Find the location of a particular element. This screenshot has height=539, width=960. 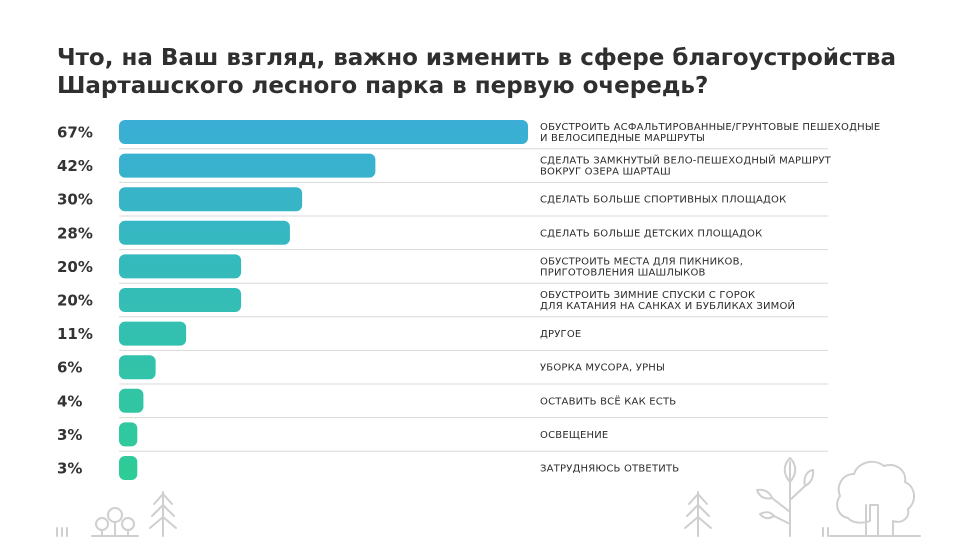

sprout-icon is located at coordinates (785, 497).